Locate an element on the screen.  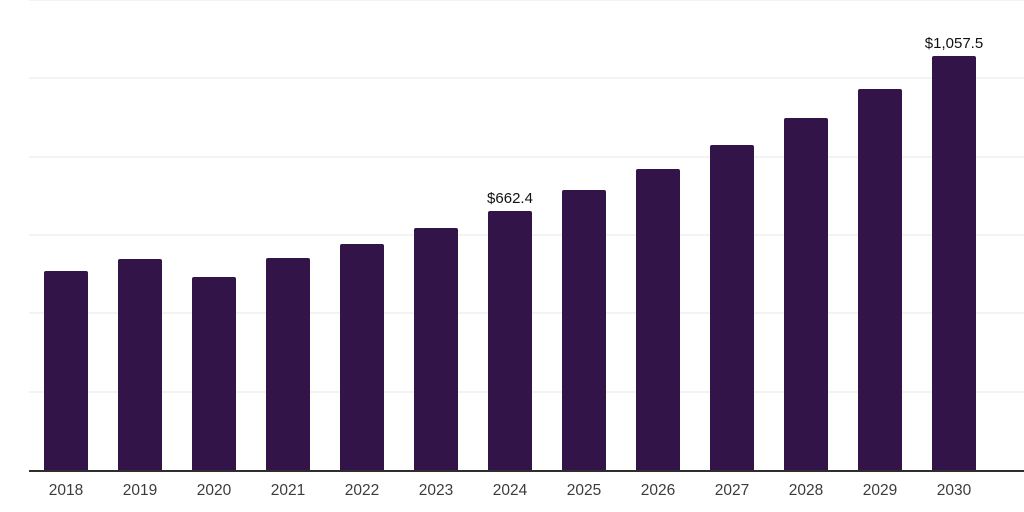
x-tick-label: 2029 is located at coordinates (880, 490).